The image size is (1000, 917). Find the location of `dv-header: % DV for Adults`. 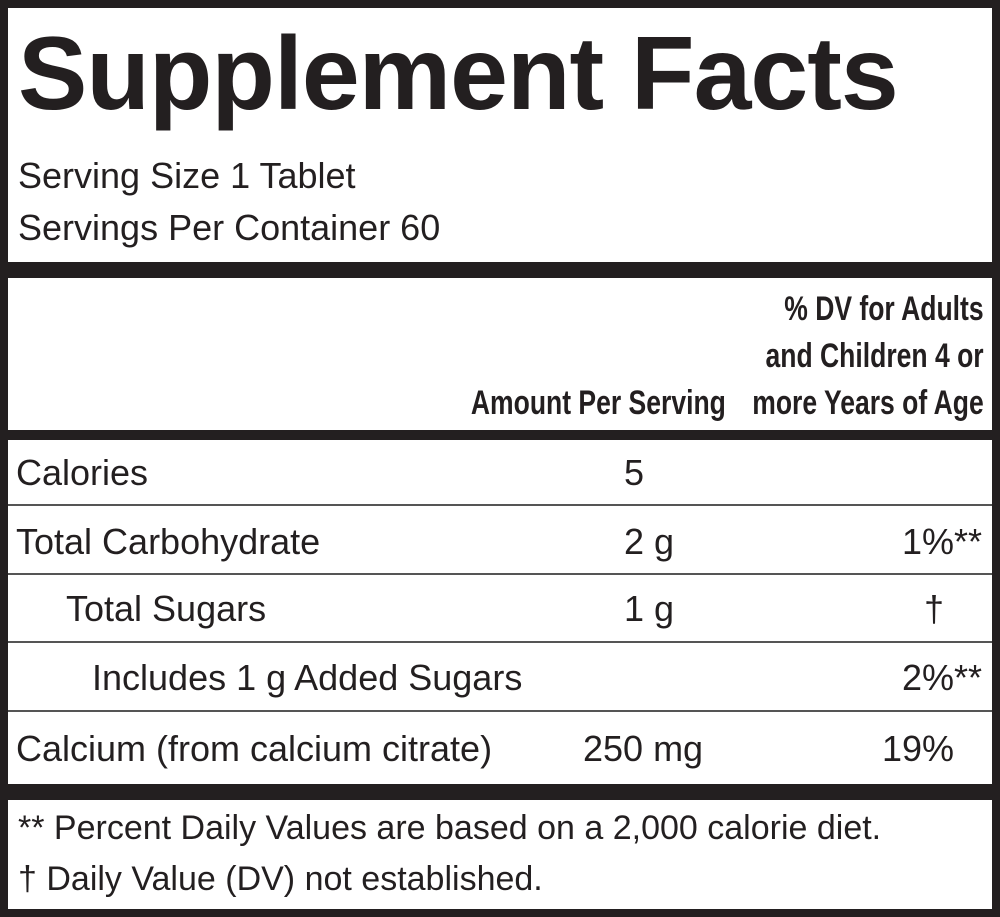

dv-header: % DV for Adults is located at coordinates (884, 309).